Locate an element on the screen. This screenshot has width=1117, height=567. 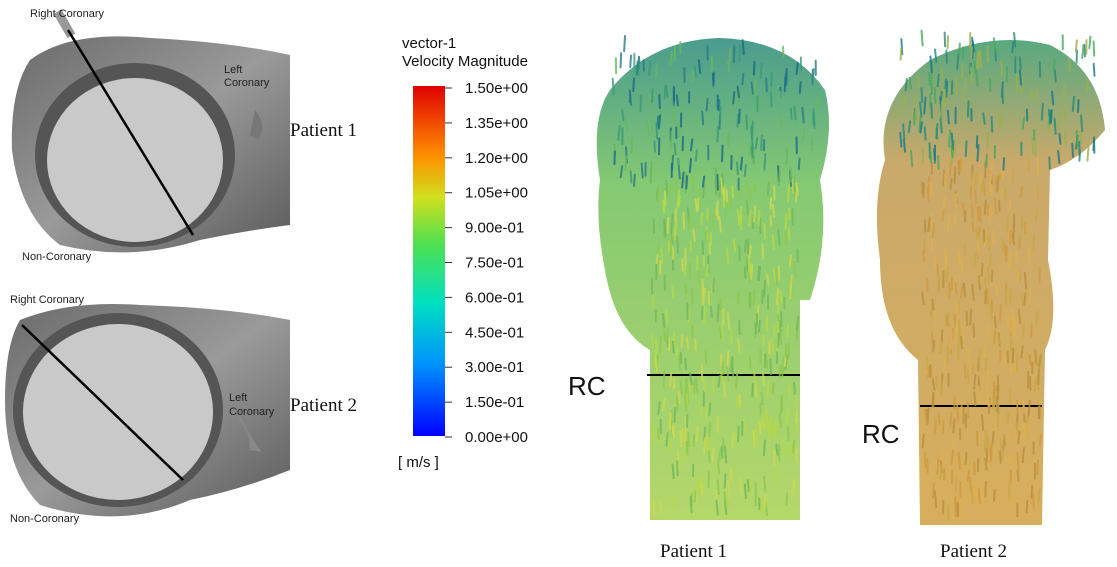
patient-caption: Patient 1 is located at coordinates (693, 551).